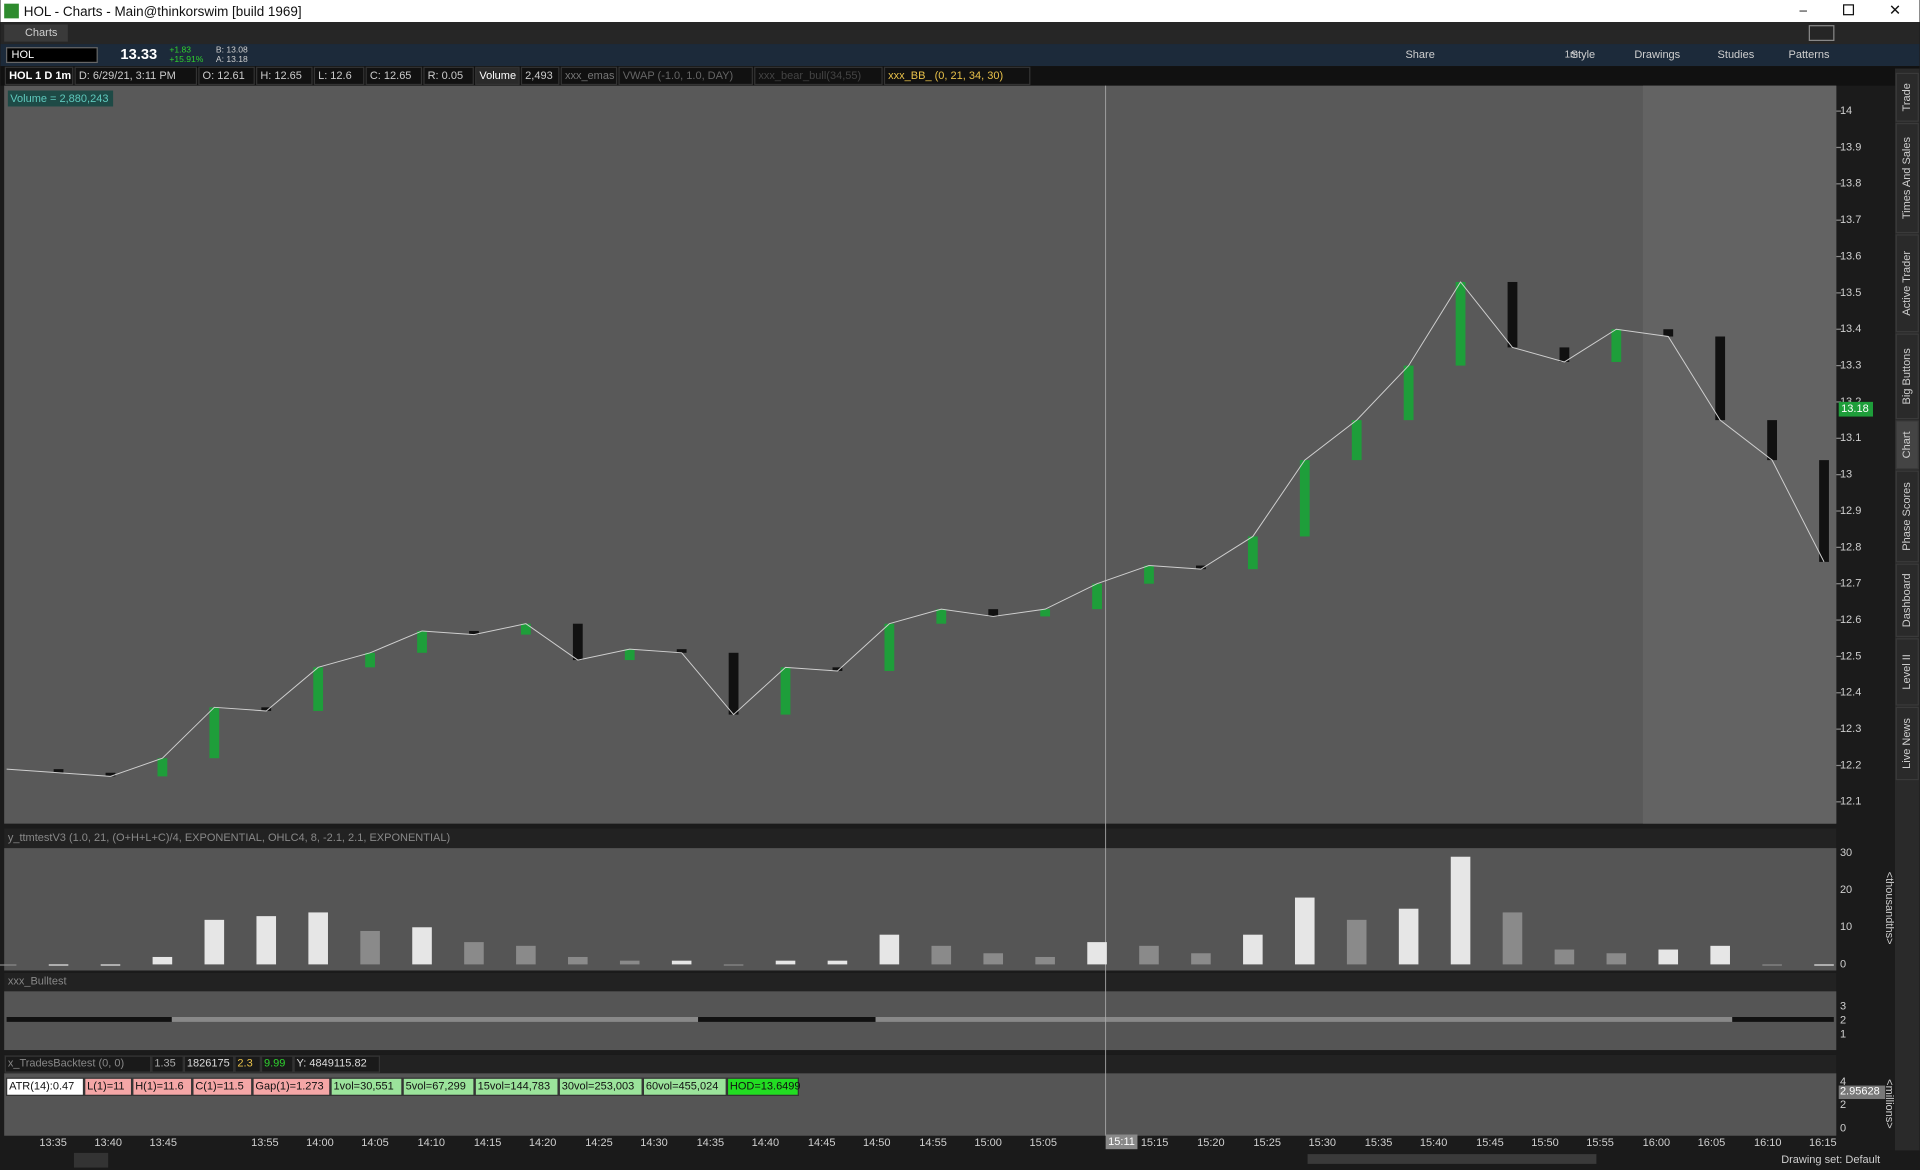  I want to click on scroll-button, so click(91, 1160).